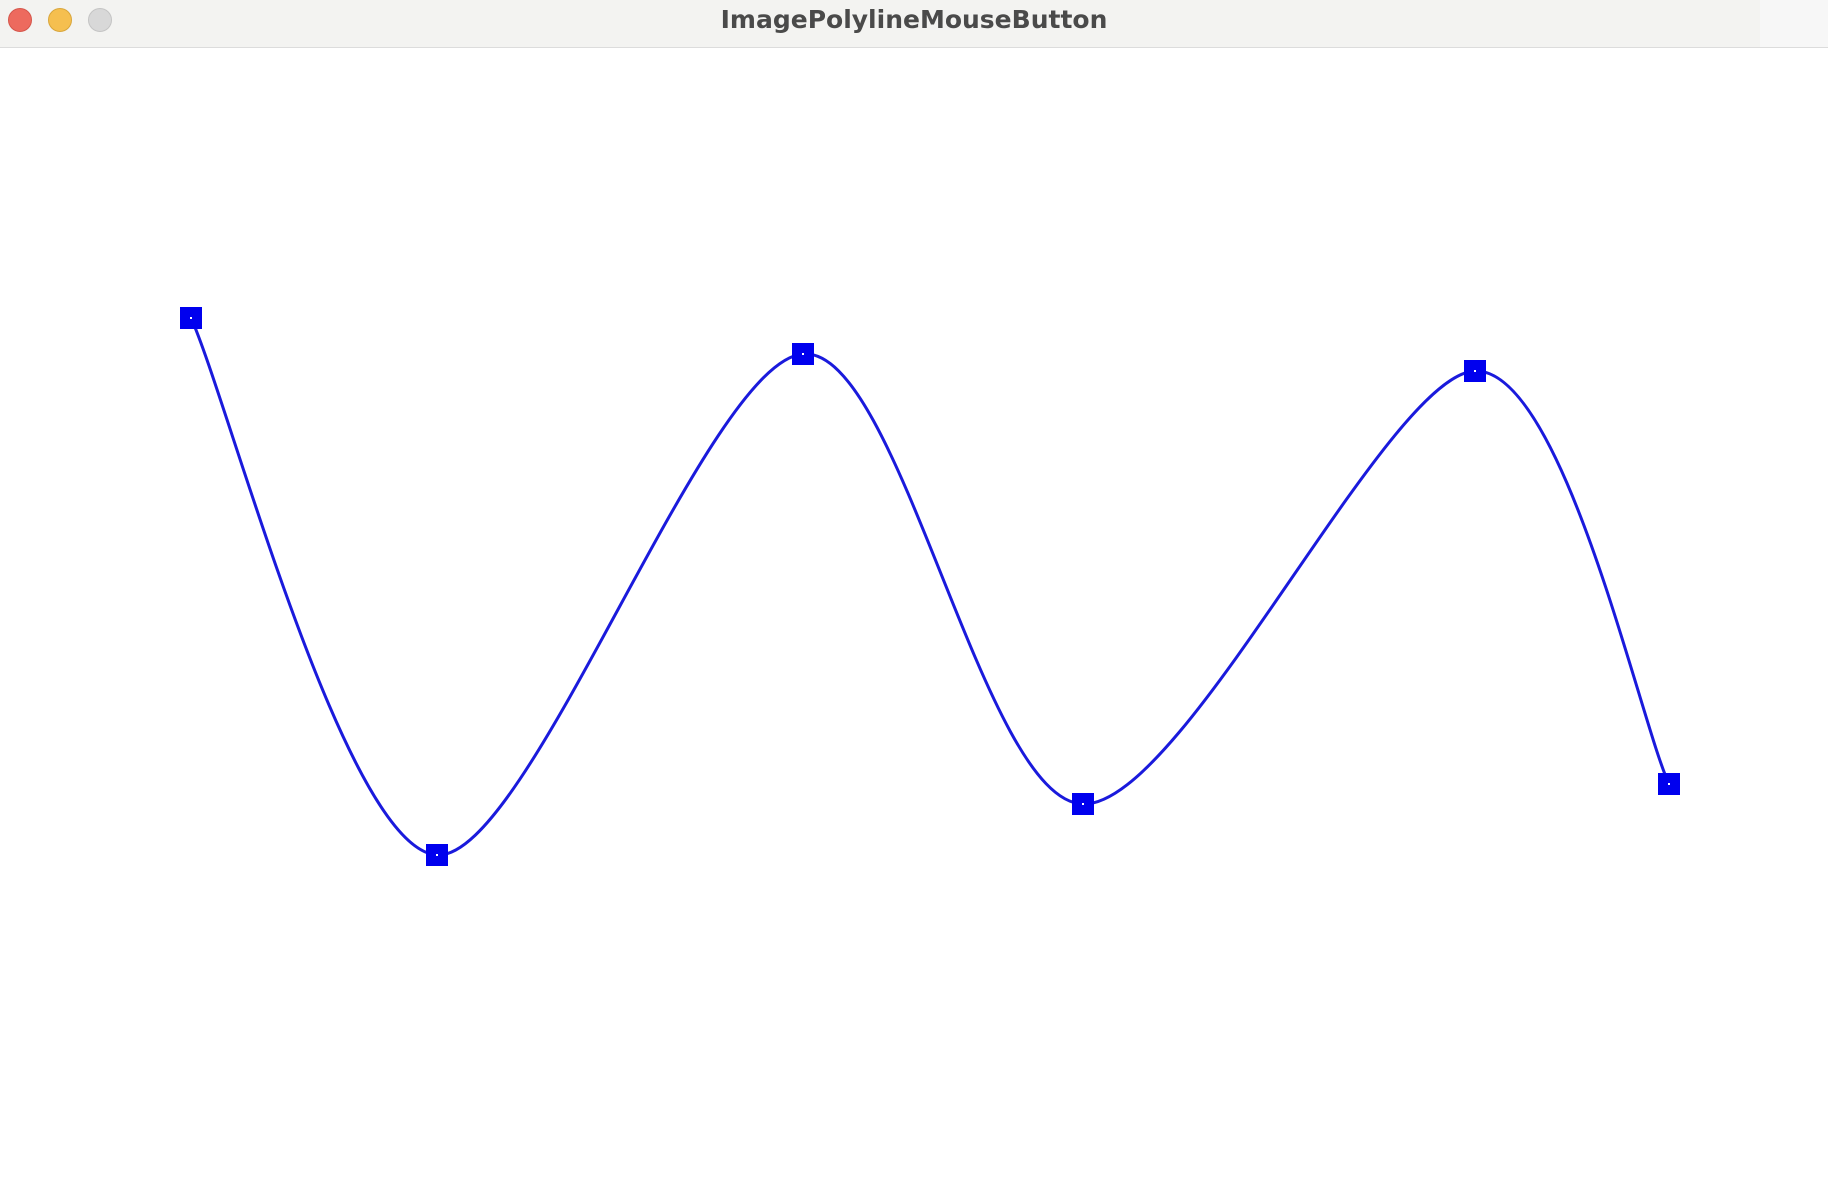 The width and height of the screenshot is (1828, 1198). I want to click on title-bar-edge, so click(1794, 23).